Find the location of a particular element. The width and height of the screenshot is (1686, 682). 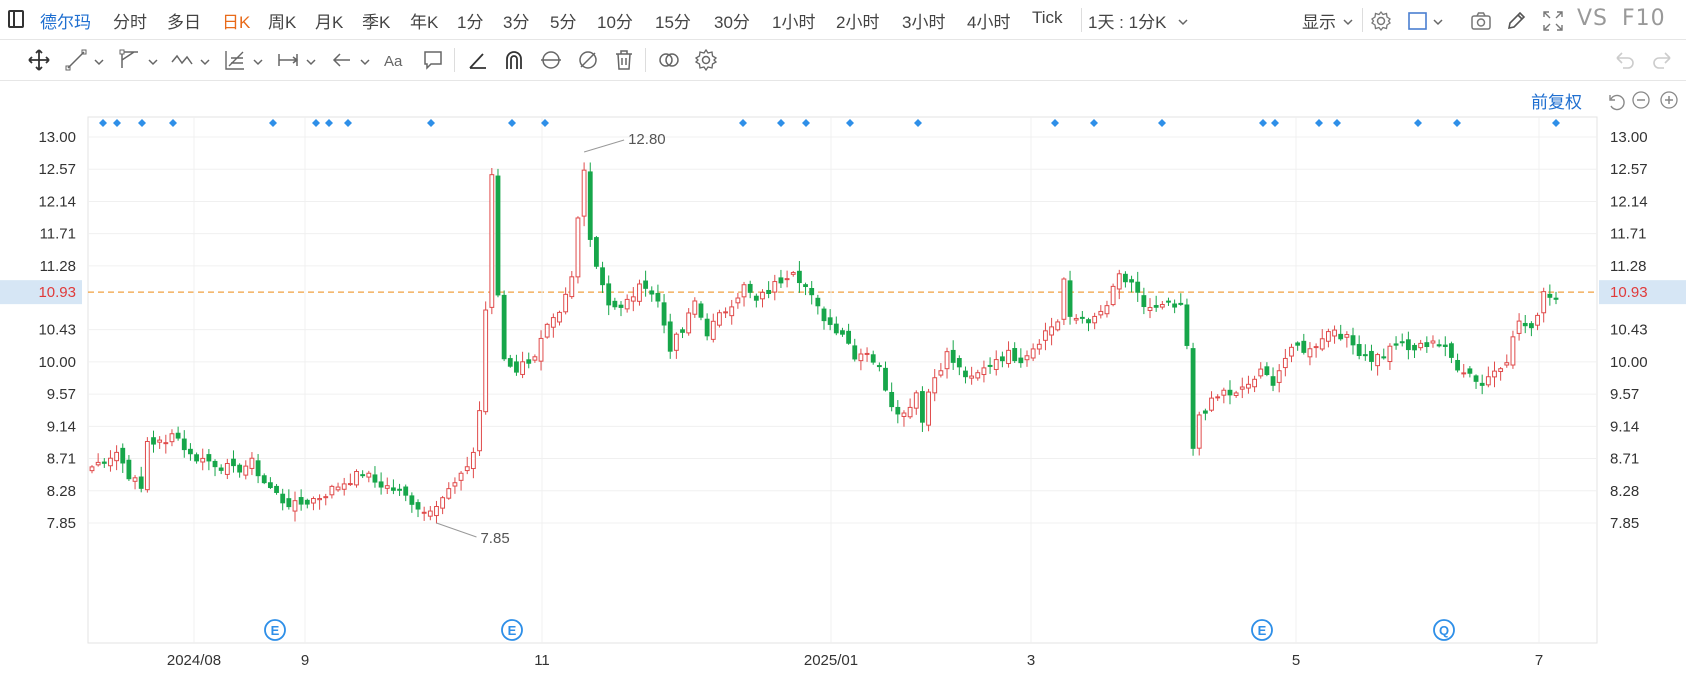

period-1min: 1分 is located at coordinates (470, 22).